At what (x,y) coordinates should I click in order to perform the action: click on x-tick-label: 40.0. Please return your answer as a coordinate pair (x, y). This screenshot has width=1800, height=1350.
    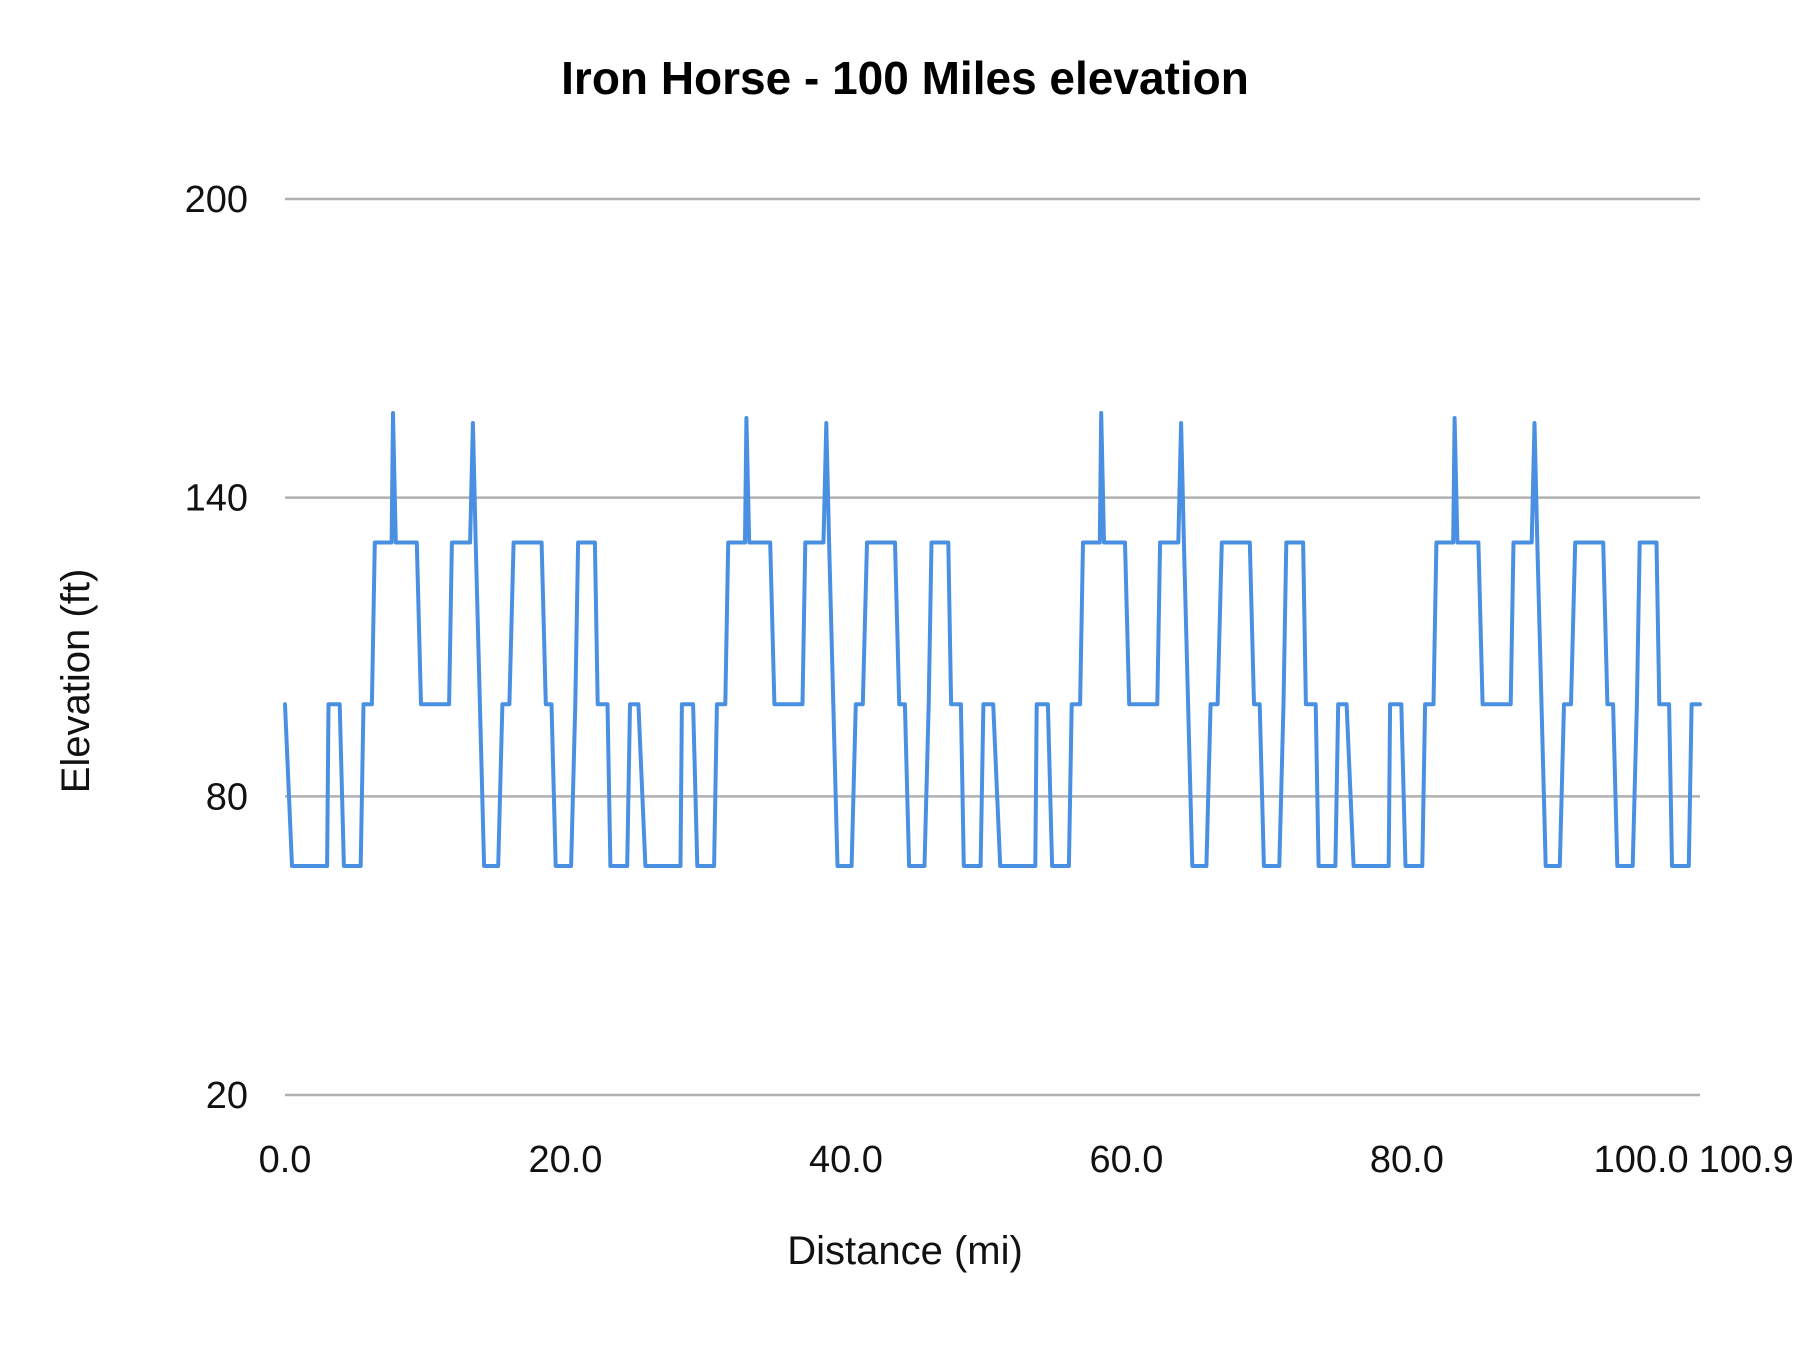
    Looking at the image, I should click on (846, 1160).